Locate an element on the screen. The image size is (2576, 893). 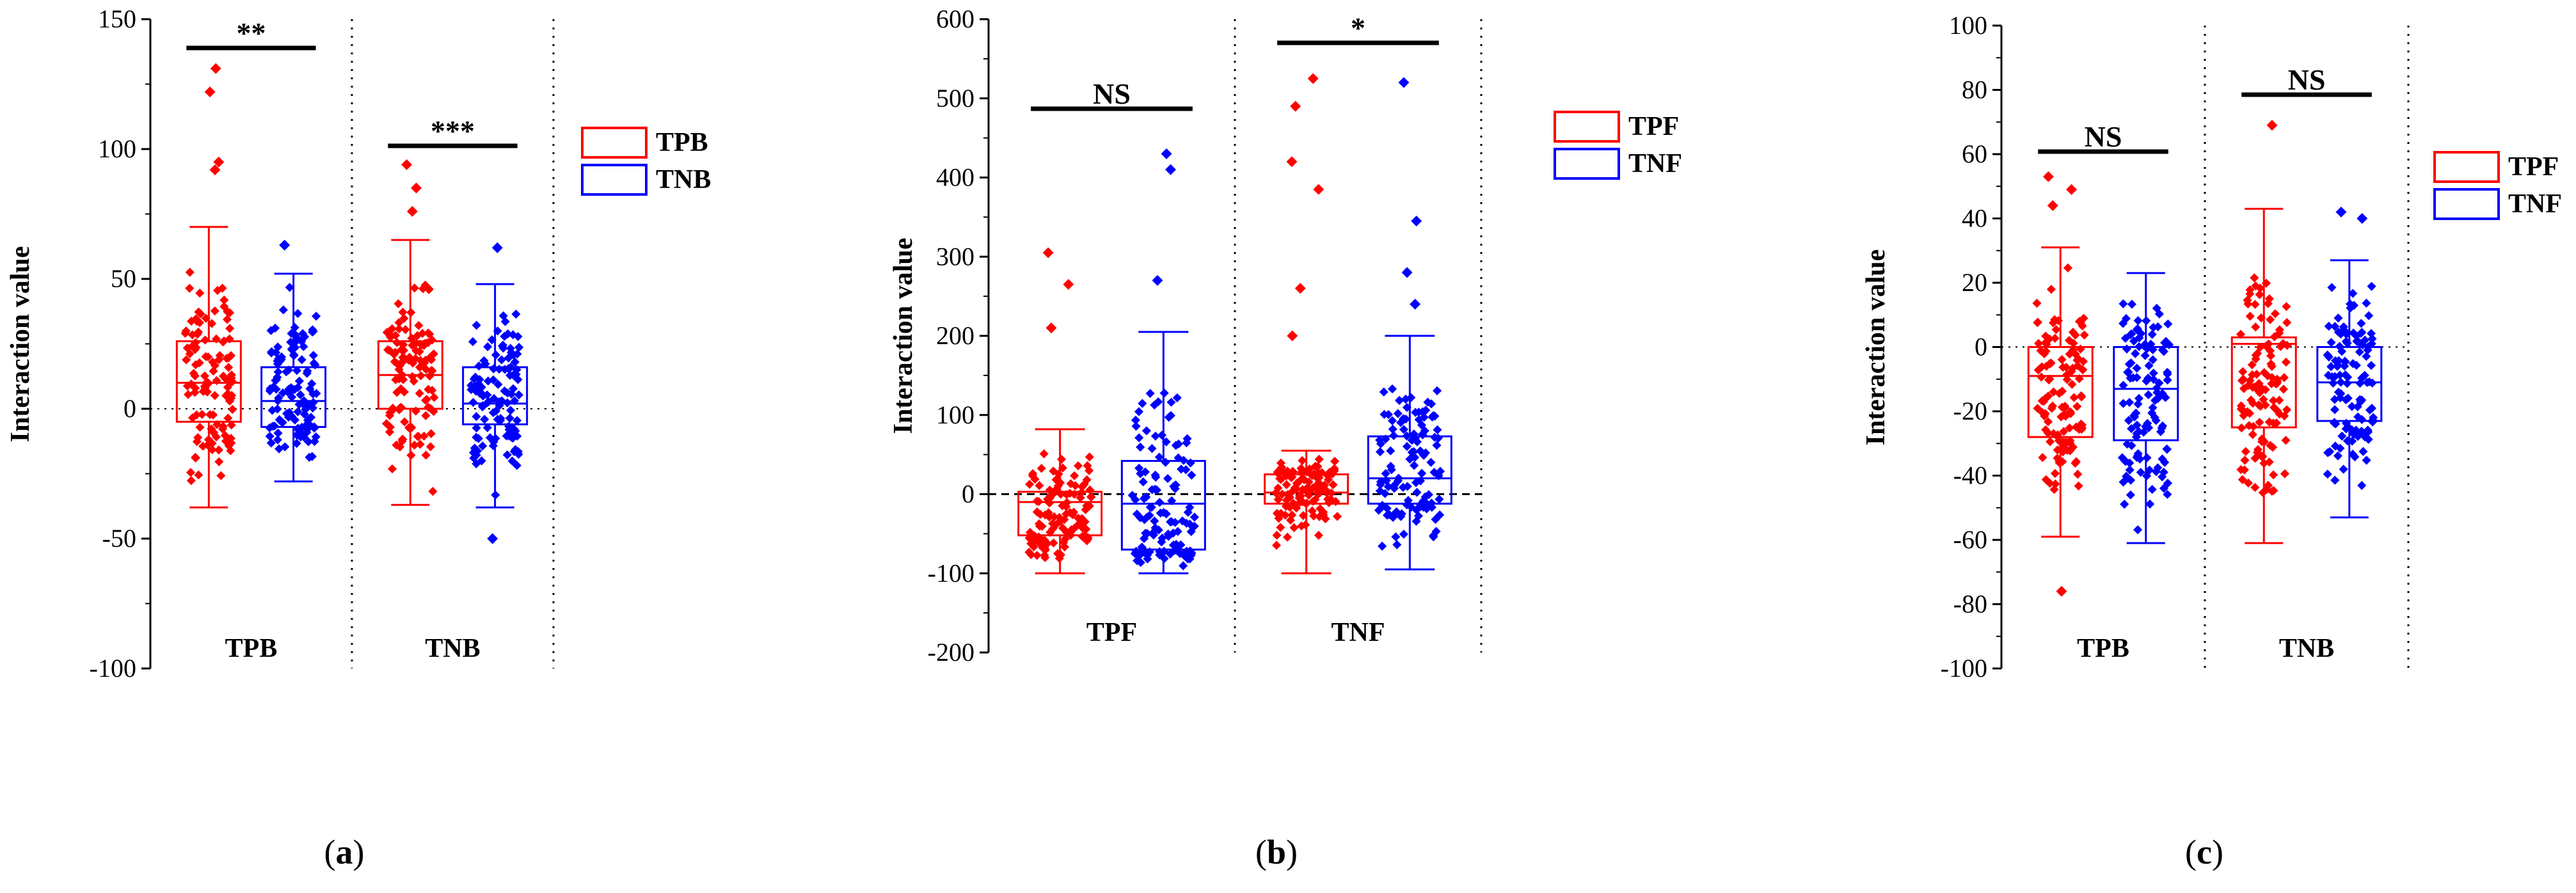
y-axis-label: Interaction value is located at coordinates (904, 336).